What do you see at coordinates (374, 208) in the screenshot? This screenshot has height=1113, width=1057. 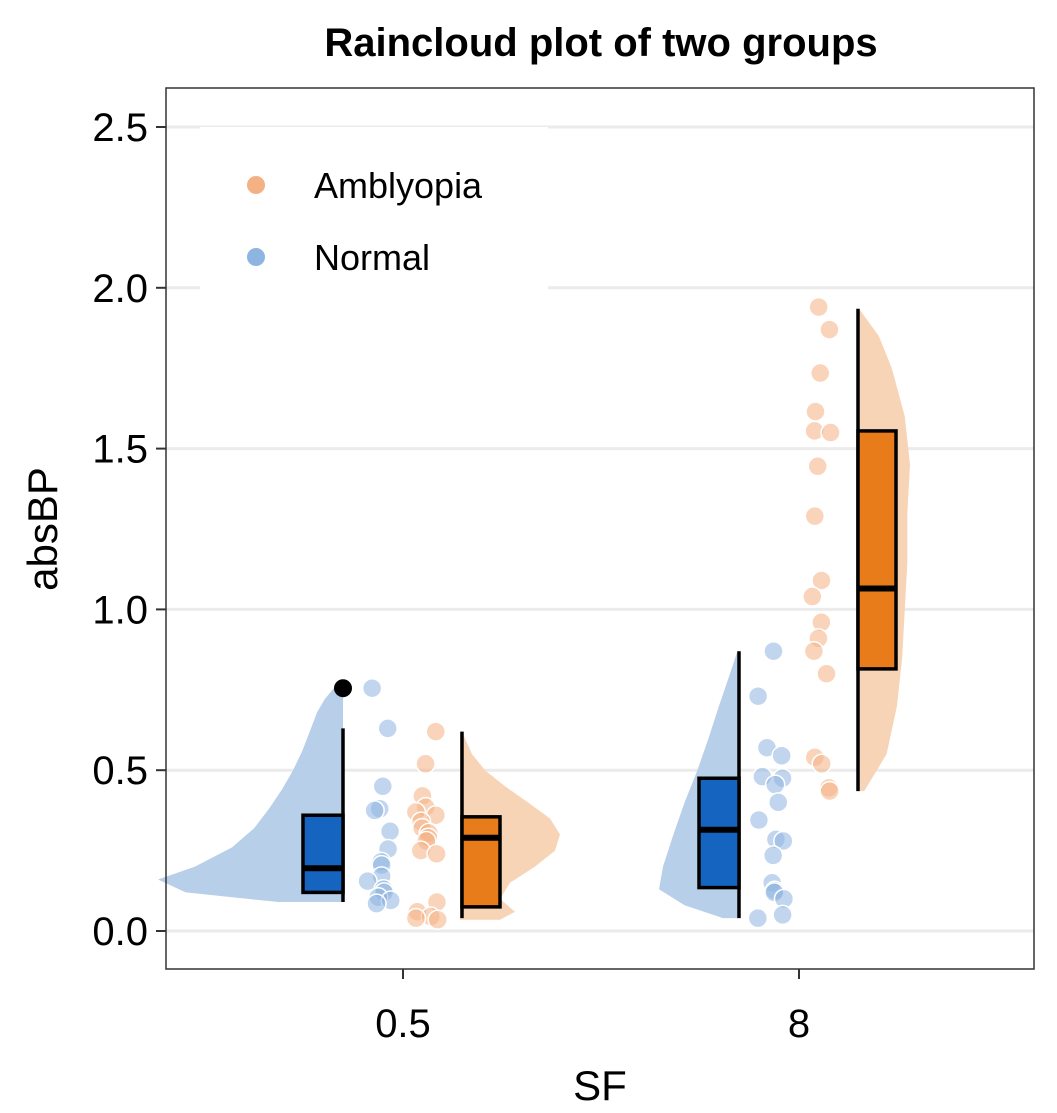 I see `legend: Amblyopia Normal` at bounding box center [374, 208].